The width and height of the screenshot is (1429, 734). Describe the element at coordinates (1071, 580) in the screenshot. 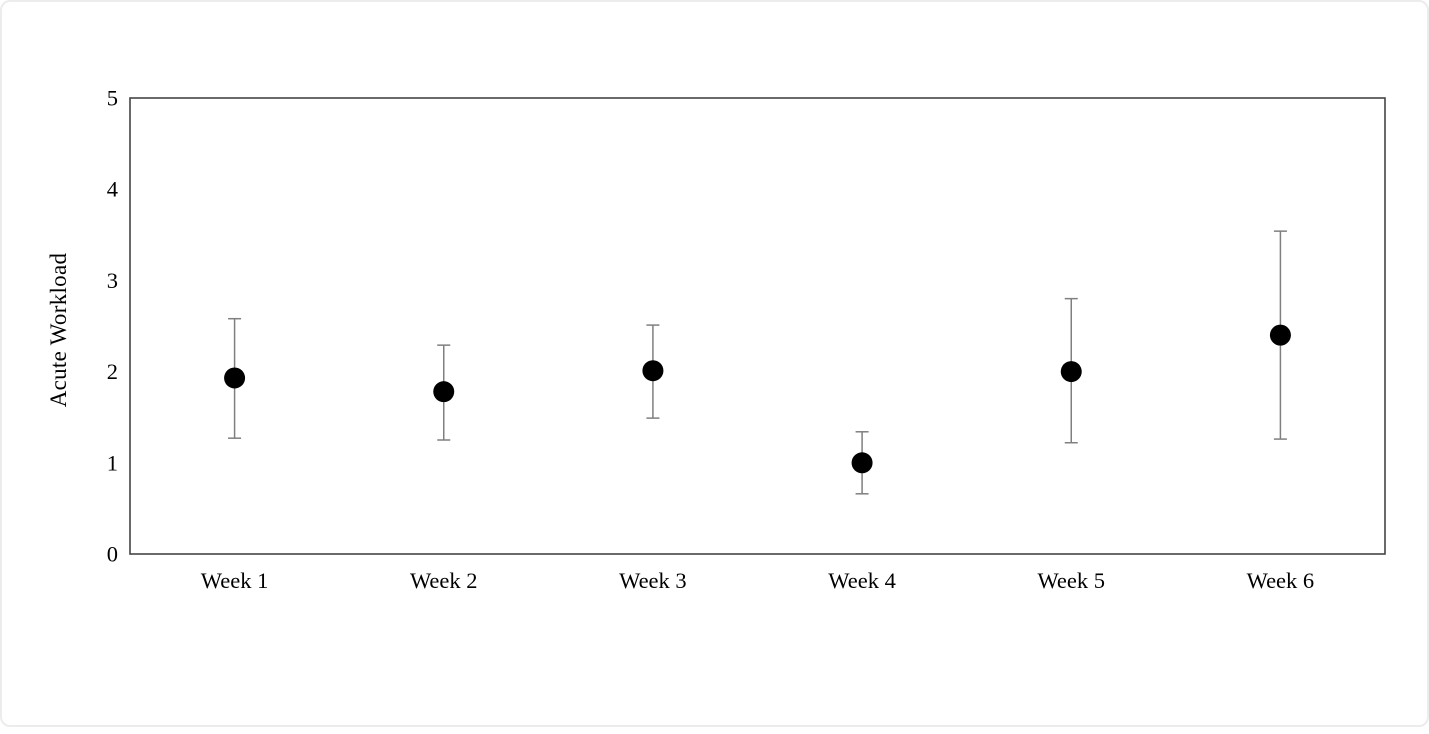

I see `x-category-label: Week 5` at that location.